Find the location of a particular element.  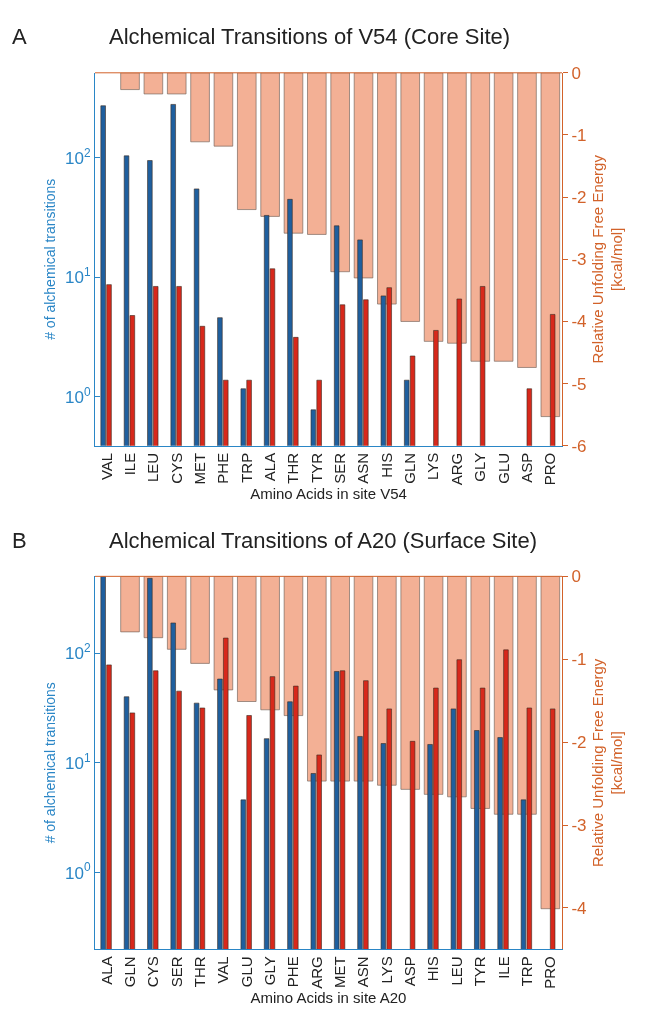

text: B is located at coordinates (19, 540).